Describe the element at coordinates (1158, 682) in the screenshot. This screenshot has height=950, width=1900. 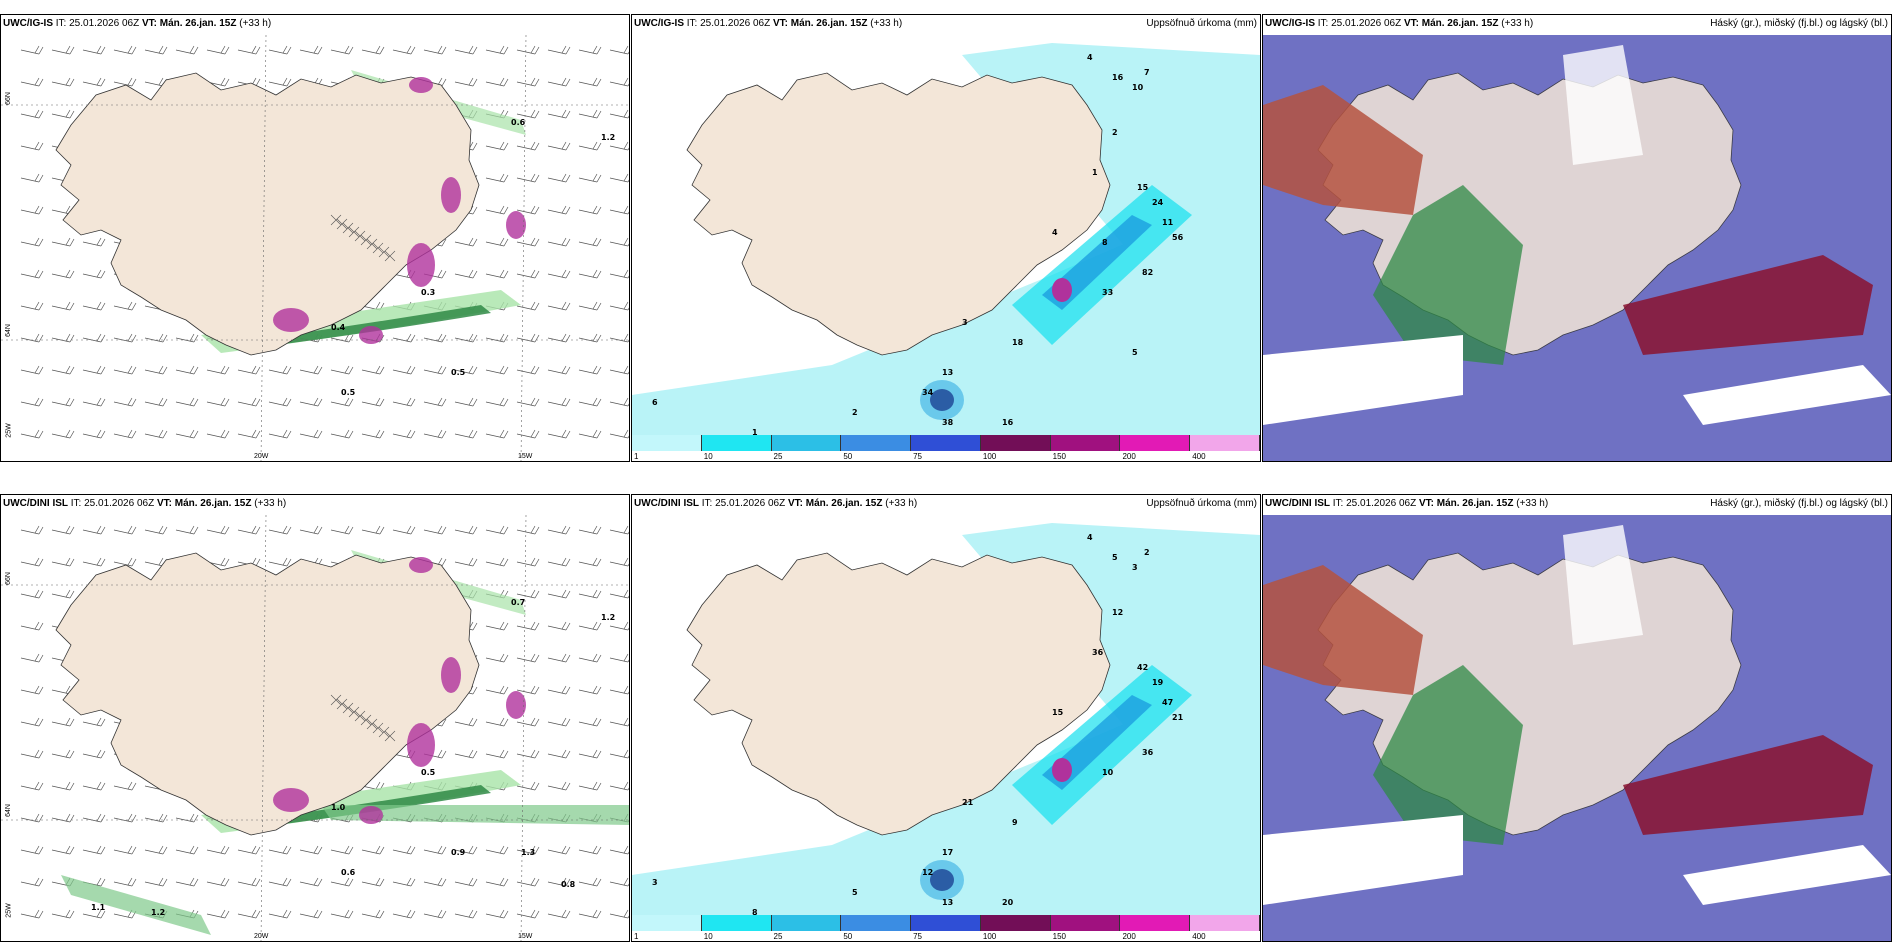
I see `precip-value: 19` at that location.